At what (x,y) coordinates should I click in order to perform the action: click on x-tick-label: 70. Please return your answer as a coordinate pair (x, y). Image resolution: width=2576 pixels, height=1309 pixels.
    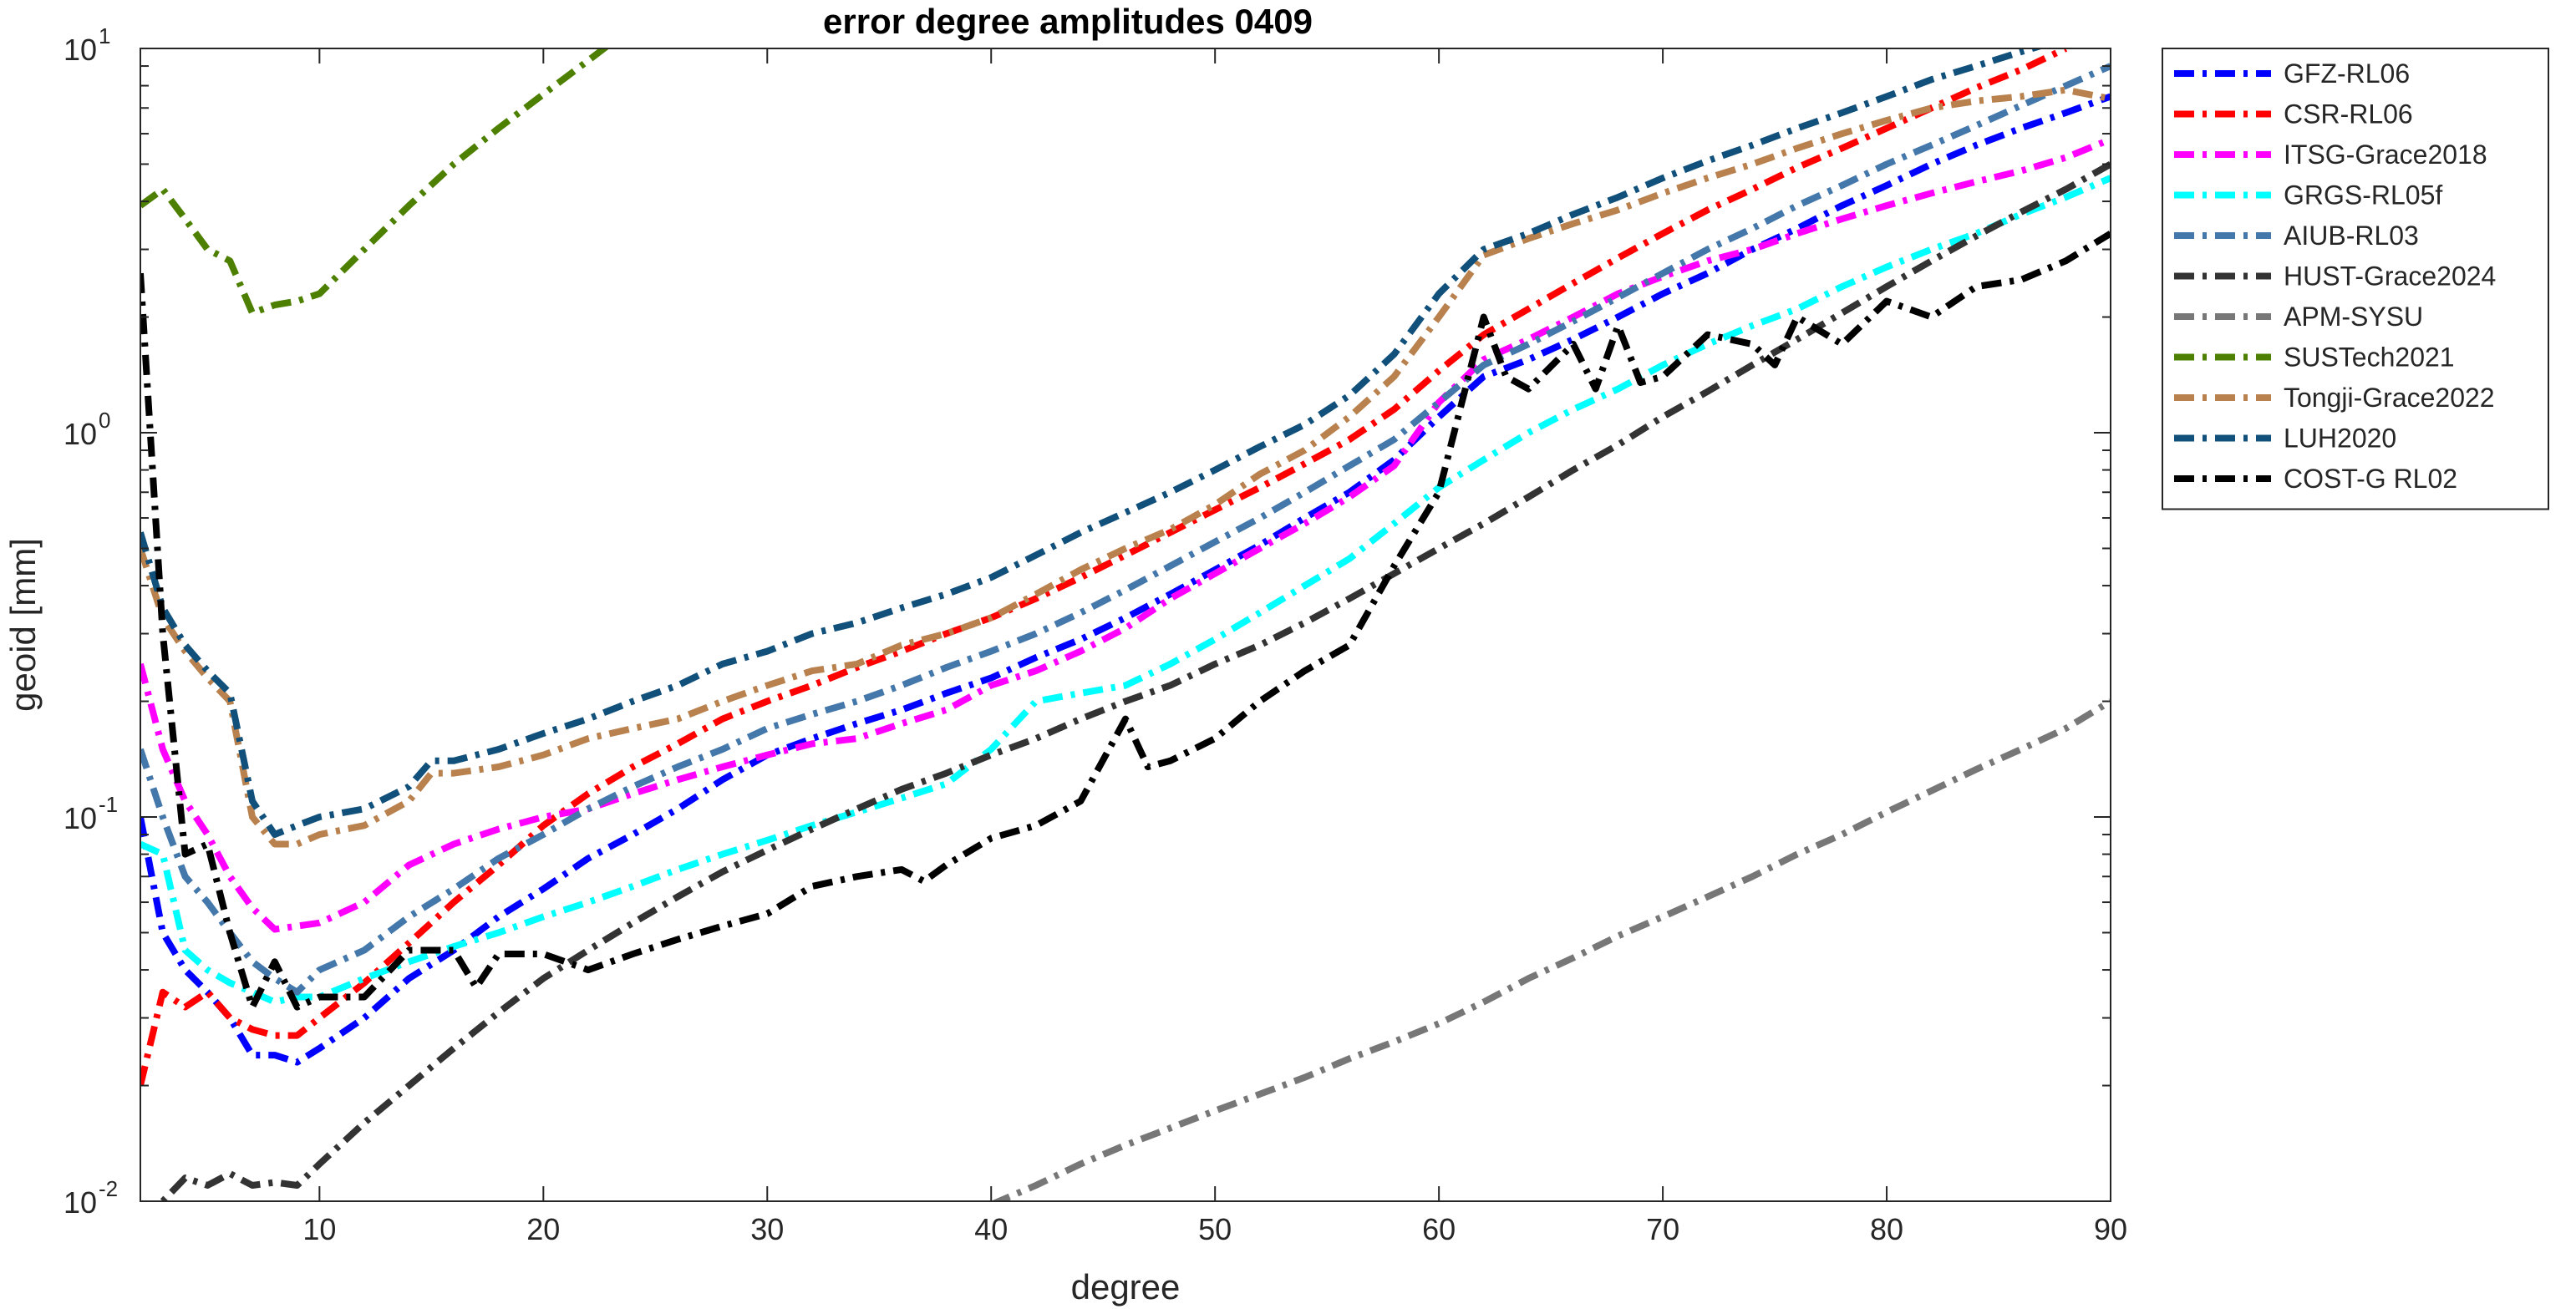
    Looking at the image, I should click on (1662, 1229).